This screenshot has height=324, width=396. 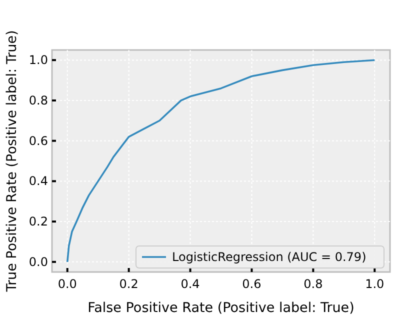 I want to click on x-tick-label: 0.6, so click(x=252, y=284).